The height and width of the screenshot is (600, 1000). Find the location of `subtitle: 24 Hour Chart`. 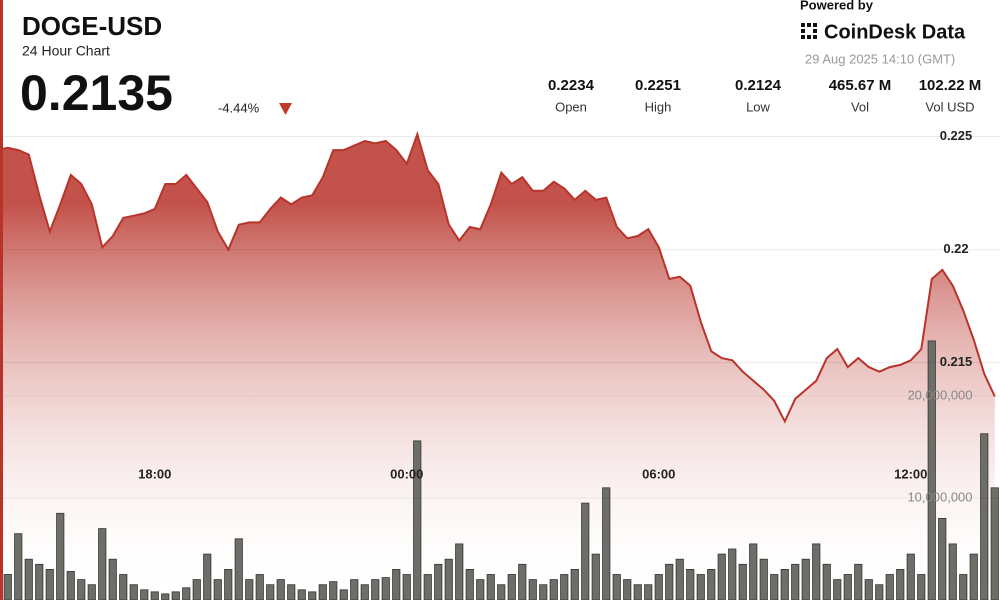

subtitle: 24 Hour Chart is located at coordinates (66, 51).